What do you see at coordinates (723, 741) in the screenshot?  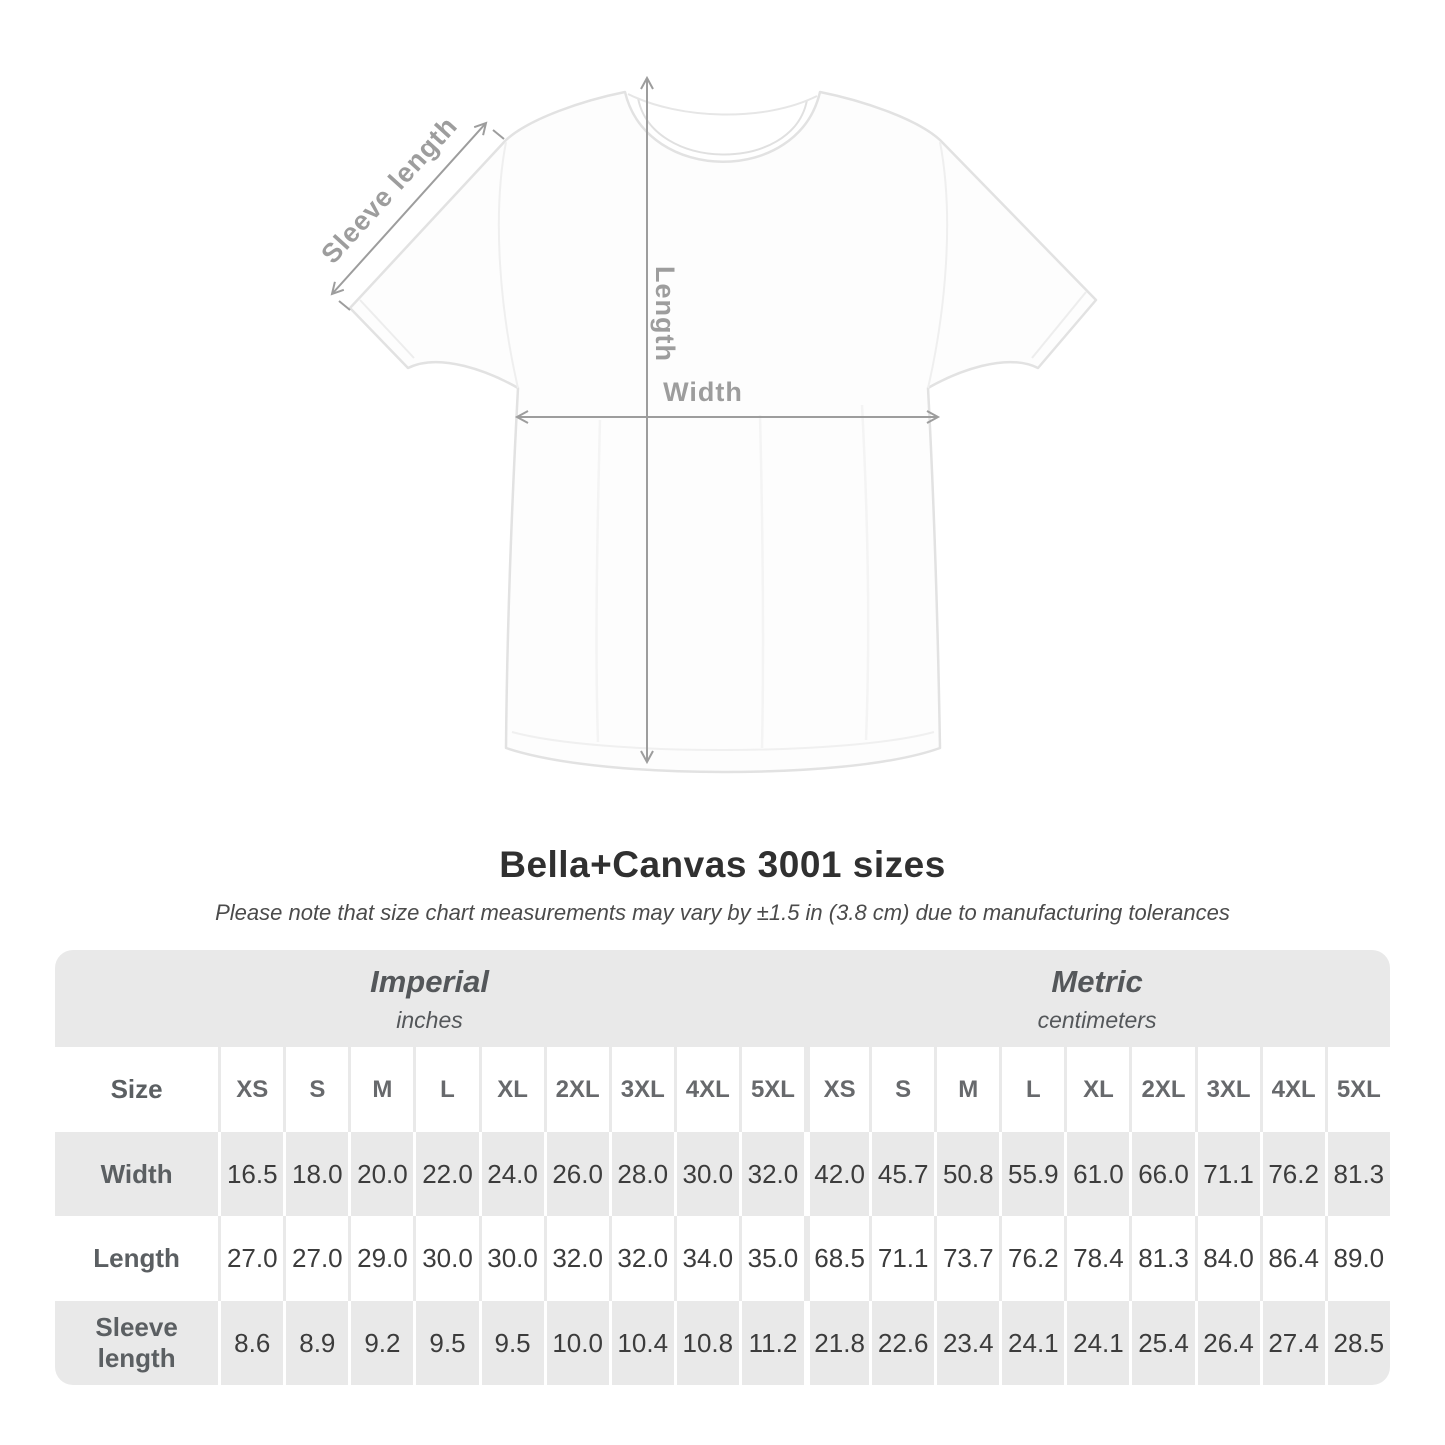 I see `hem-stitch` at bounding box center [723, 741].